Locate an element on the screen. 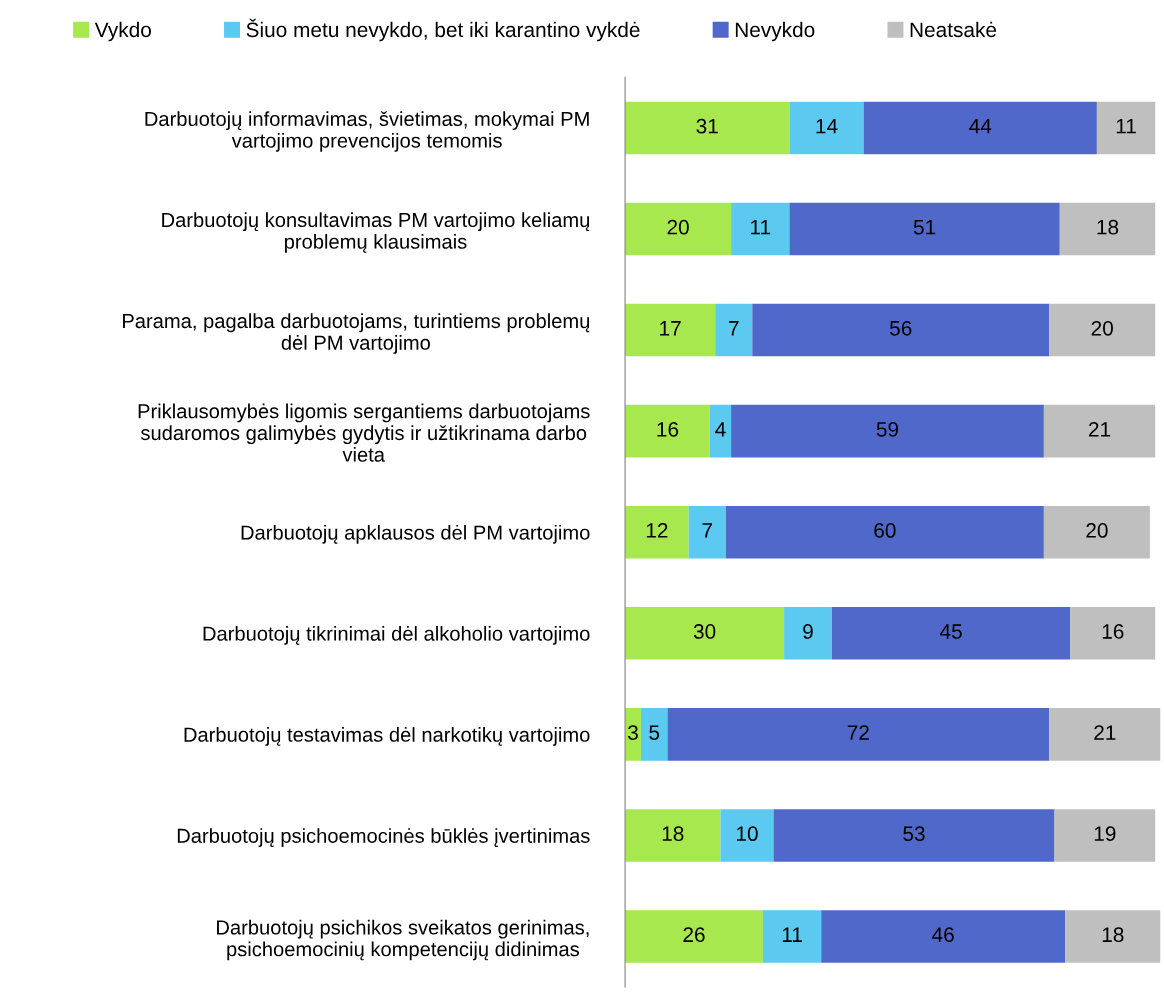 The width and height of the screenshot is (1164, 992). y-tick-label: Darbuotojų informavimas, švietimas, mokymai PM vartojimo prevencijos temomis is located at coordinates (367, 131).